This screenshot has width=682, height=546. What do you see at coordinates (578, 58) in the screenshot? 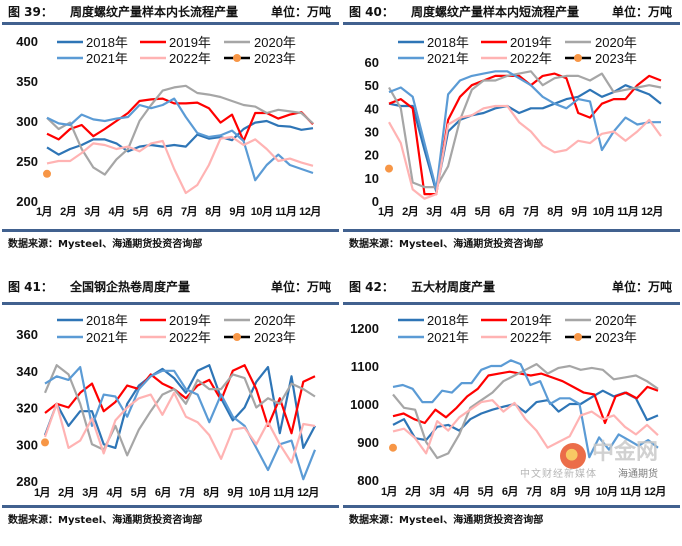
I see `legend-marker` at bounding box center [578, 58].